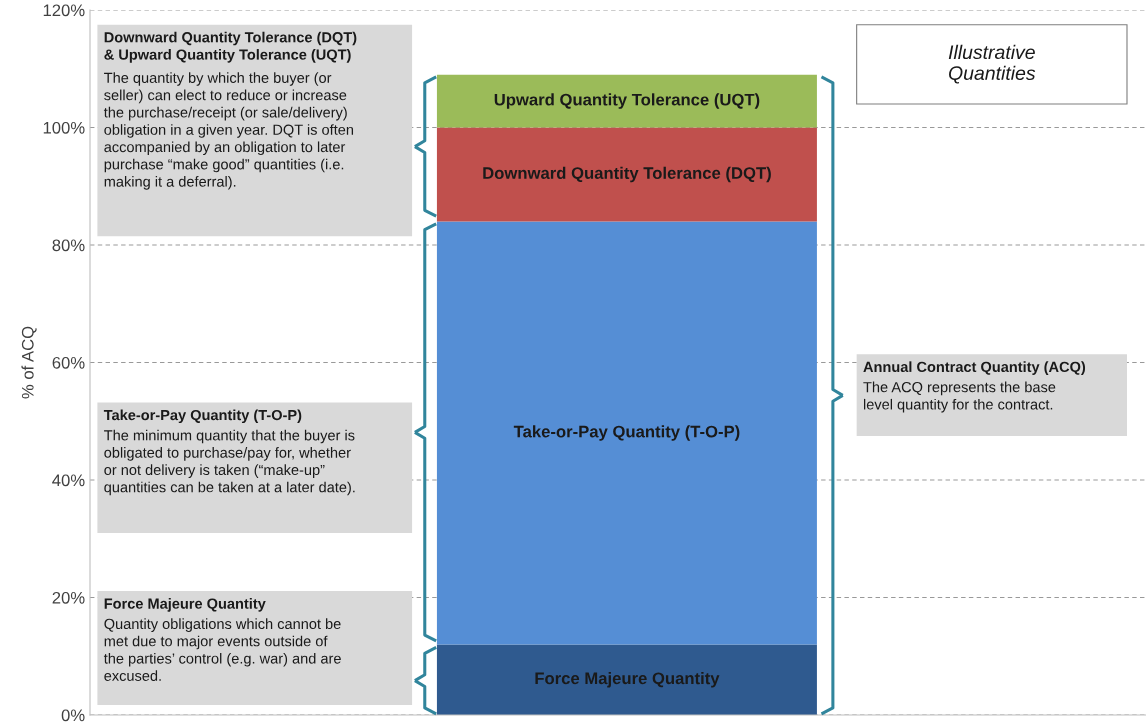  What do you see at coordinates (992, 64) in the screenshot?
I see `annotation: Illustrative Quantities` at bounding box center [992, 64].